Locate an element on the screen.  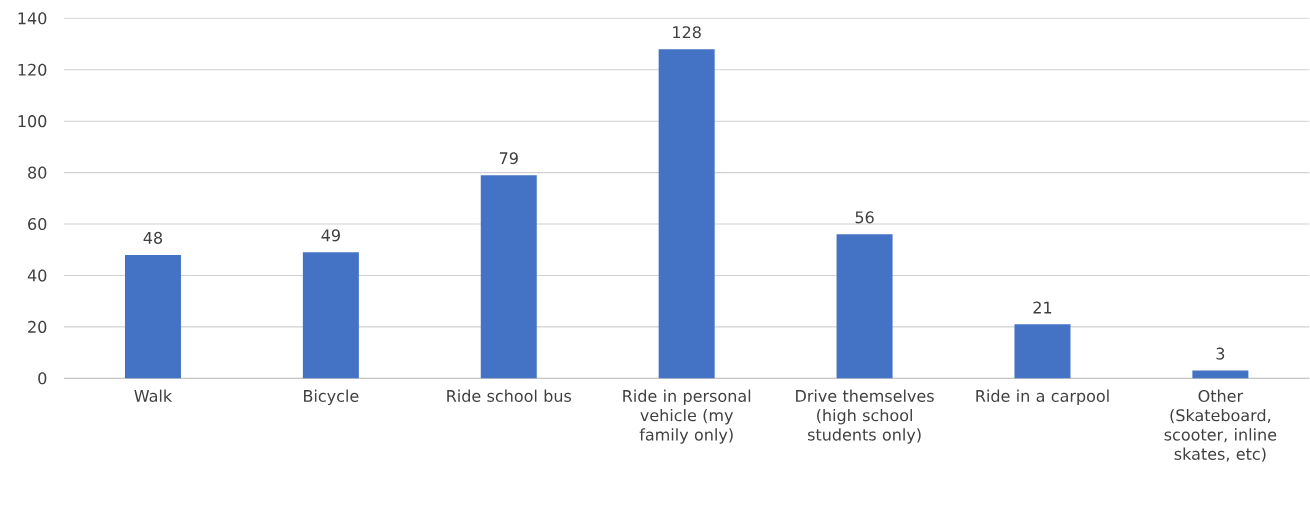
x-tick-label: Ride in personal vehicle (my family only) is located at coordinates (687, 416).